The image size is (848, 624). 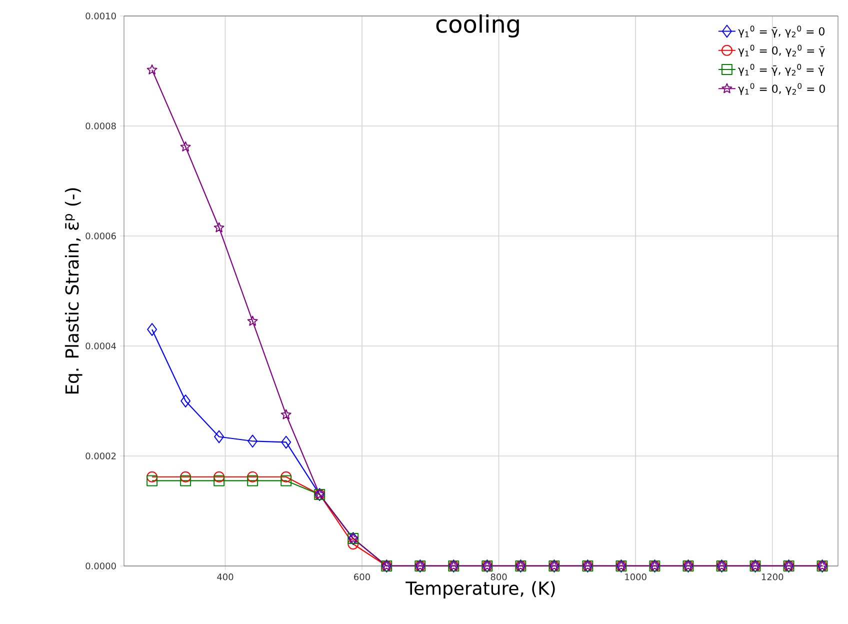 I want to click on y-tick-label: 0.0000, so click(x=101, y=566).